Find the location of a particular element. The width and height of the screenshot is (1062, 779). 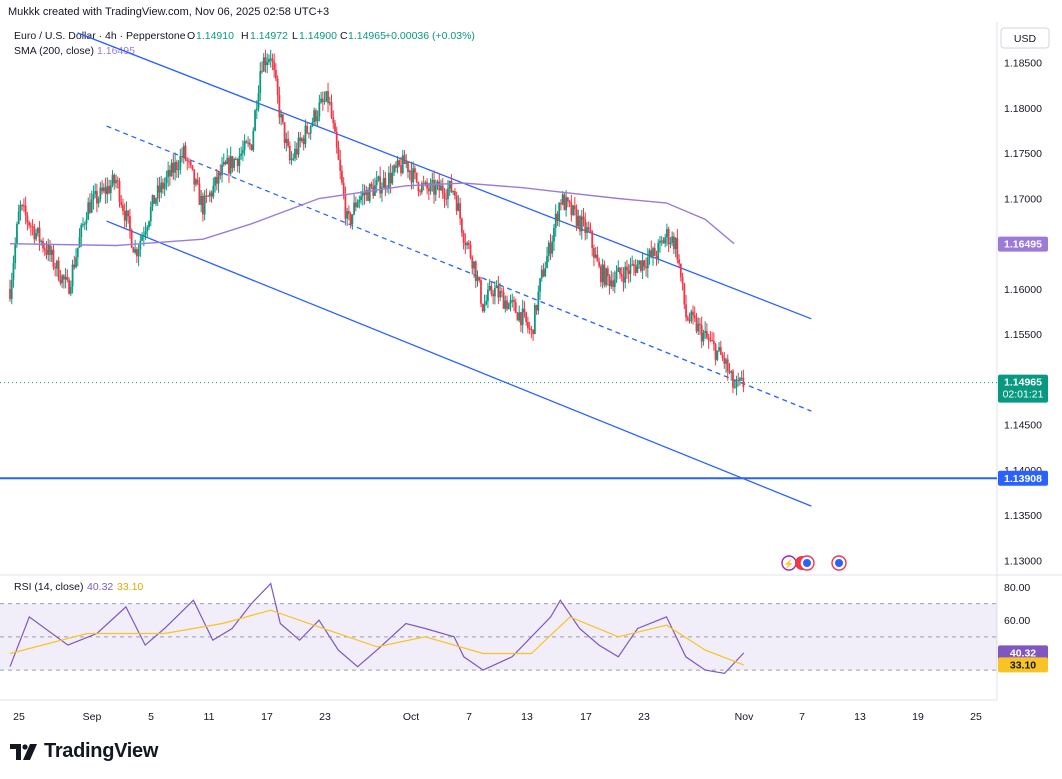

time-axis: 25 Sep 5 11 17 23 Oct 7 13 17 23 Nov 7 13 19 25 is located at coordinates (497, 717).